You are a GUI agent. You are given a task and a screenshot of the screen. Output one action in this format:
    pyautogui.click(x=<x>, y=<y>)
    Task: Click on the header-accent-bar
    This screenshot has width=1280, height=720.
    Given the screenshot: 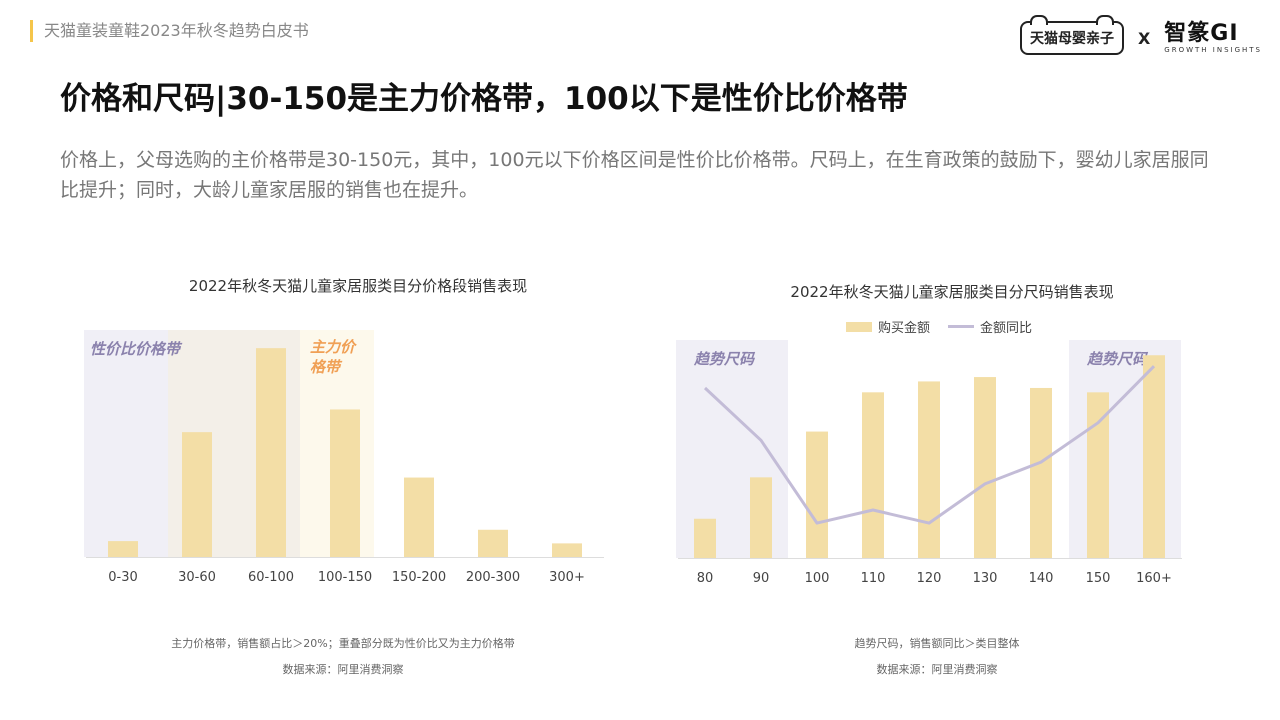 What is the action you would take?
    pyautogui.click(x=31, y=31)
    